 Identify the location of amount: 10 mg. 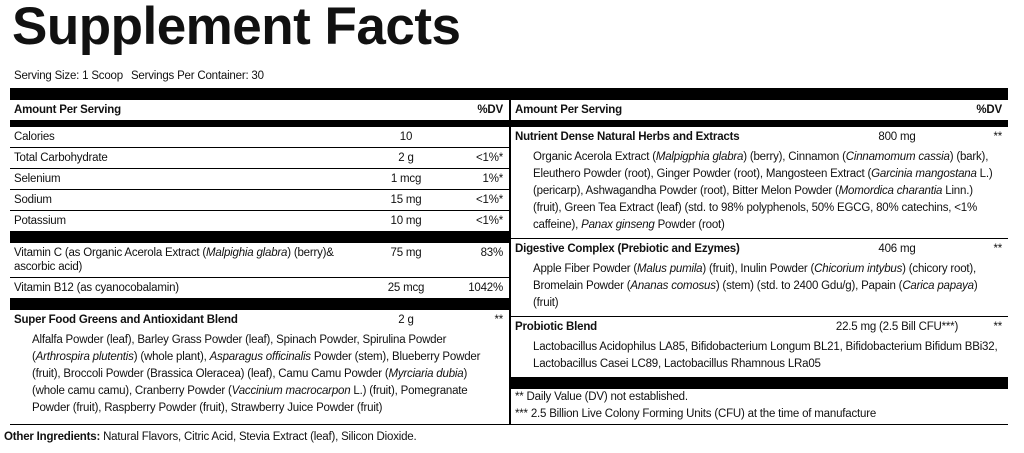
(406, 221).